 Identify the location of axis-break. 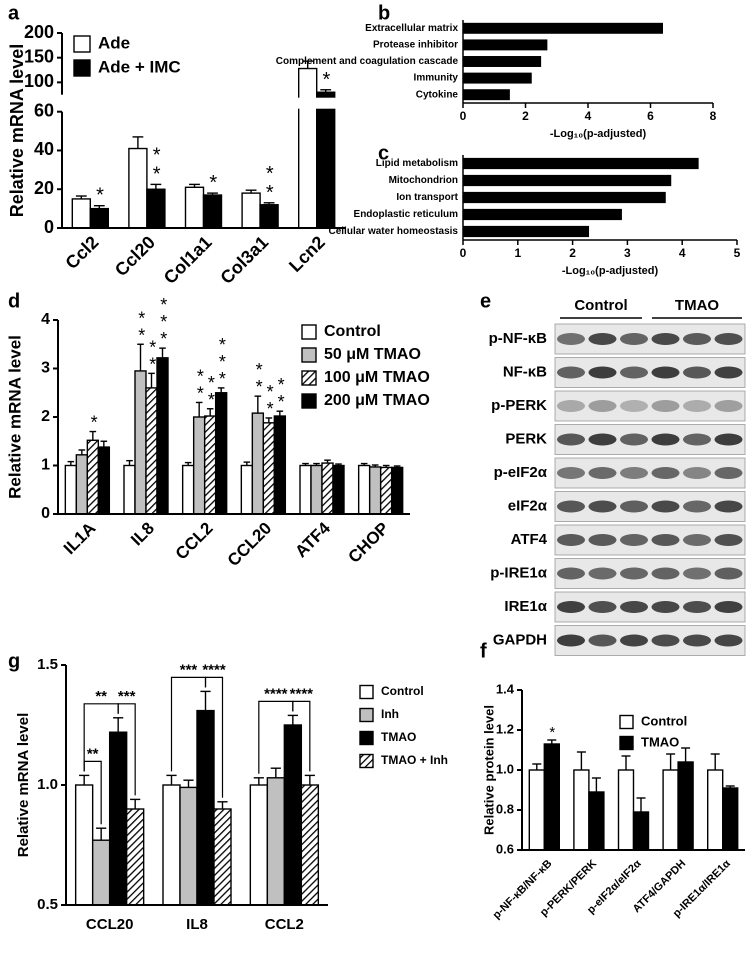
(204, 103).